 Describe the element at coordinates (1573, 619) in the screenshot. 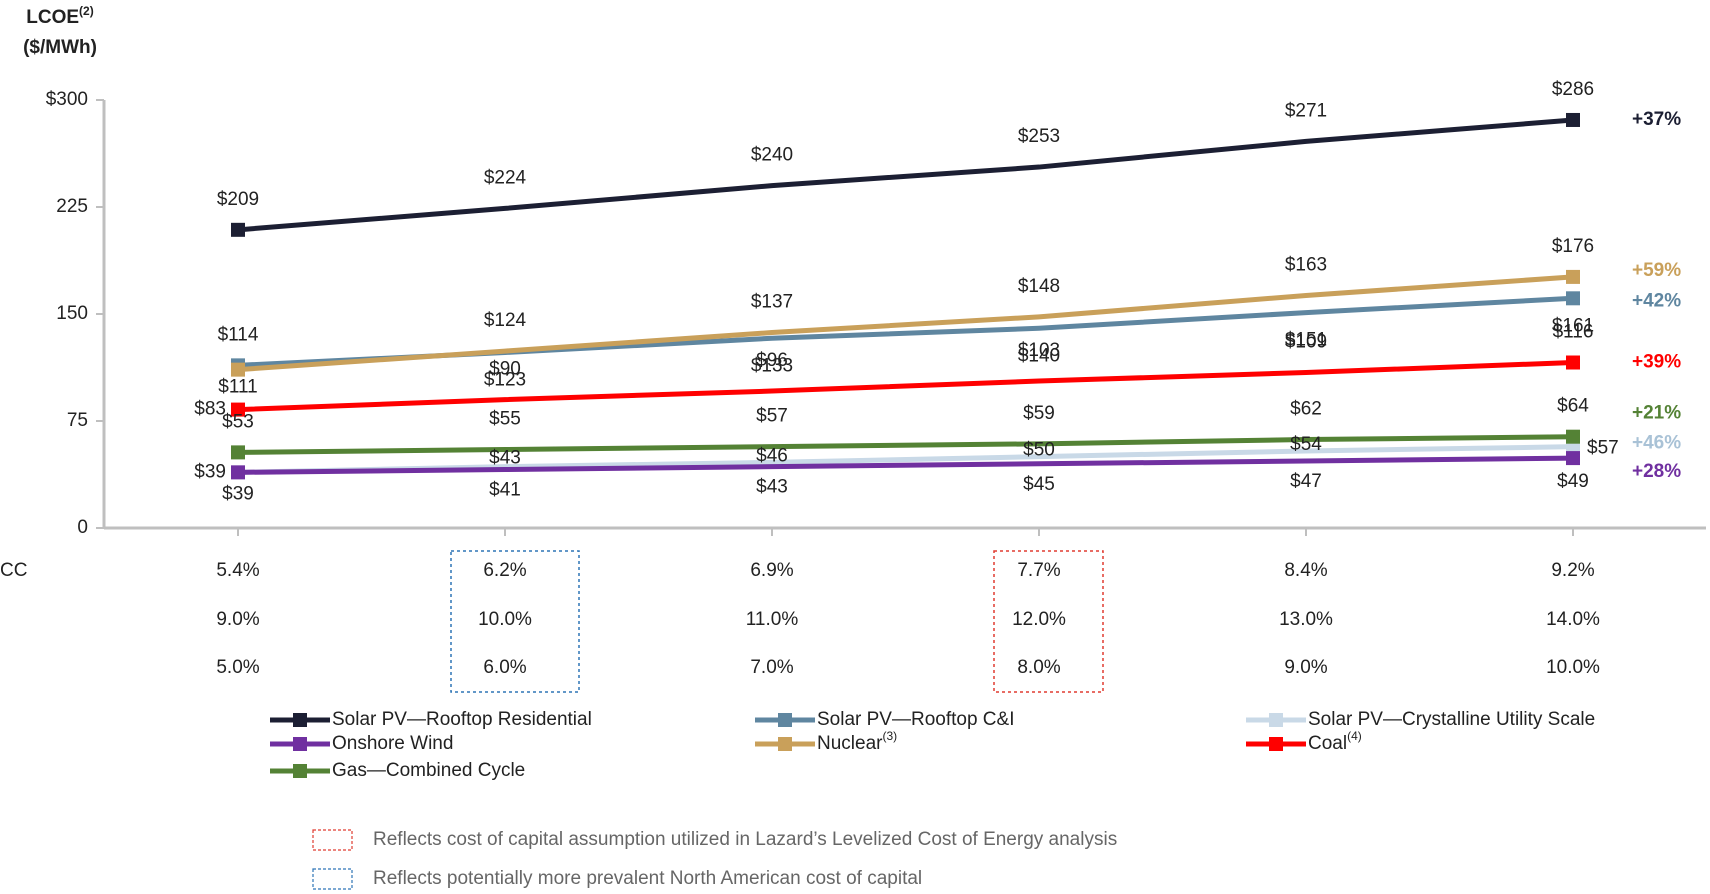

I see `table-cell: 14.0%` at that location.